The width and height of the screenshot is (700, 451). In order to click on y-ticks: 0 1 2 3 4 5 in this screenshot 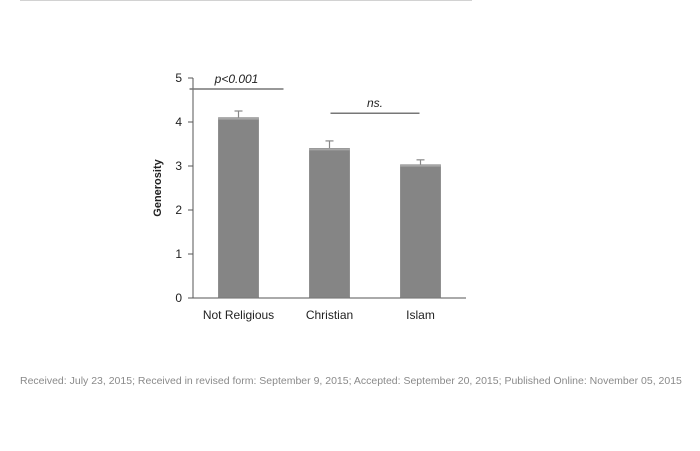, I will do `click(184, 188)`.